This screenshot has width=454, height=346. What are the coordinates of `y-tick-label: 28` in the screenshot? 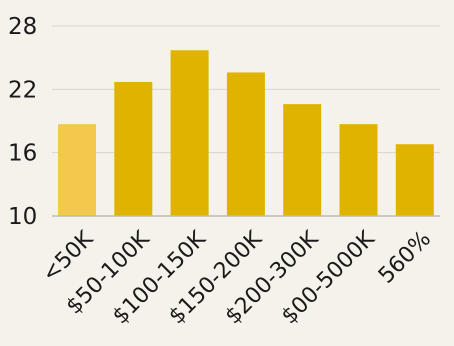 It's located at (22, 27).